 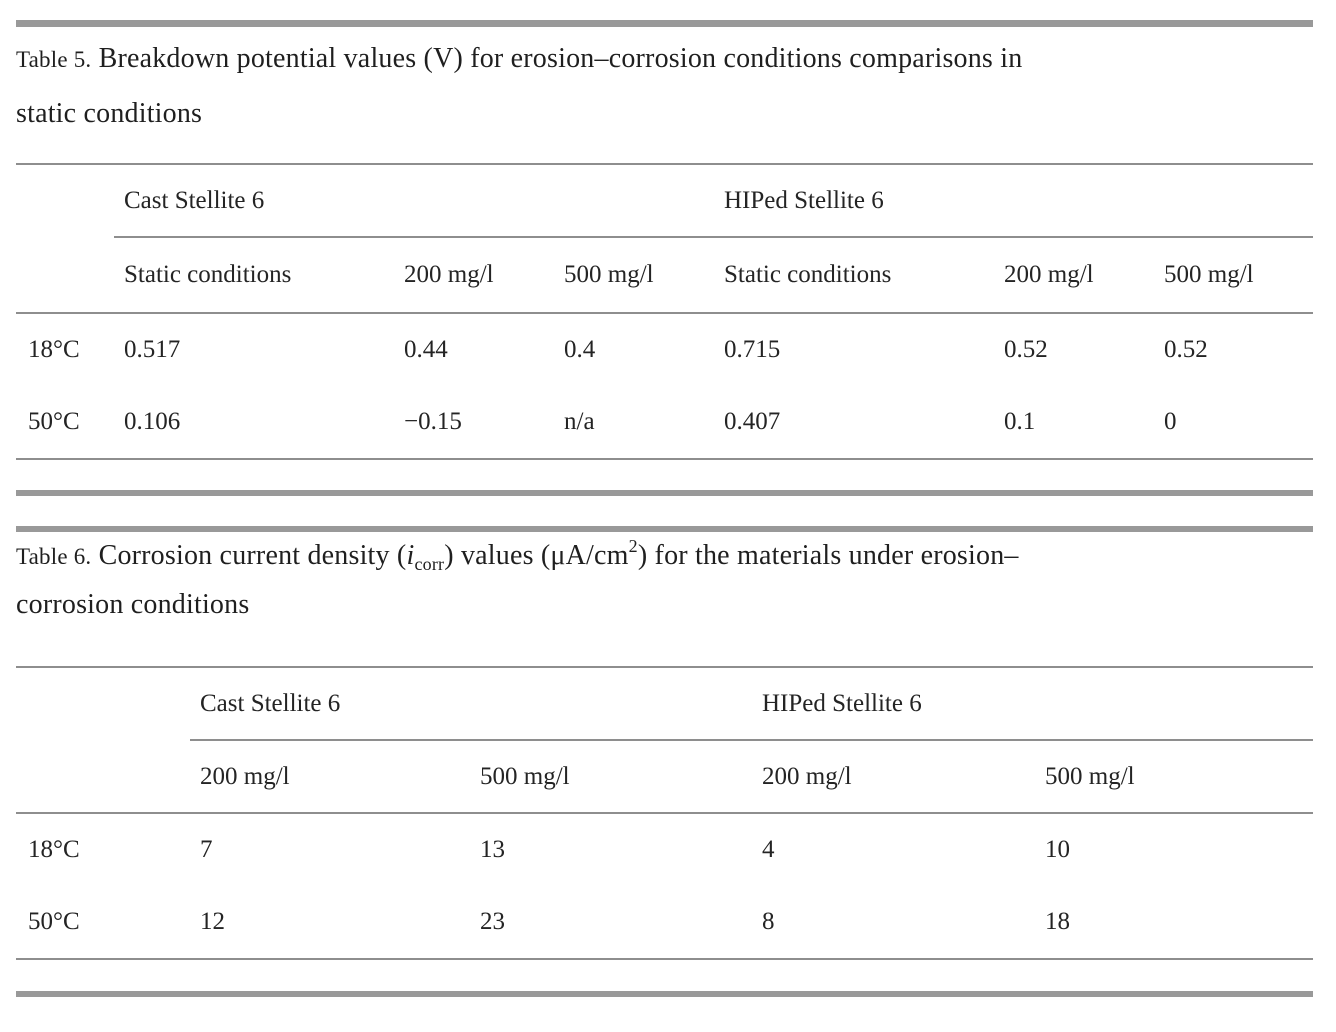 I want to click on table6-row-18c: 18°C 7 13 4 10, so click(x=664, y=849).